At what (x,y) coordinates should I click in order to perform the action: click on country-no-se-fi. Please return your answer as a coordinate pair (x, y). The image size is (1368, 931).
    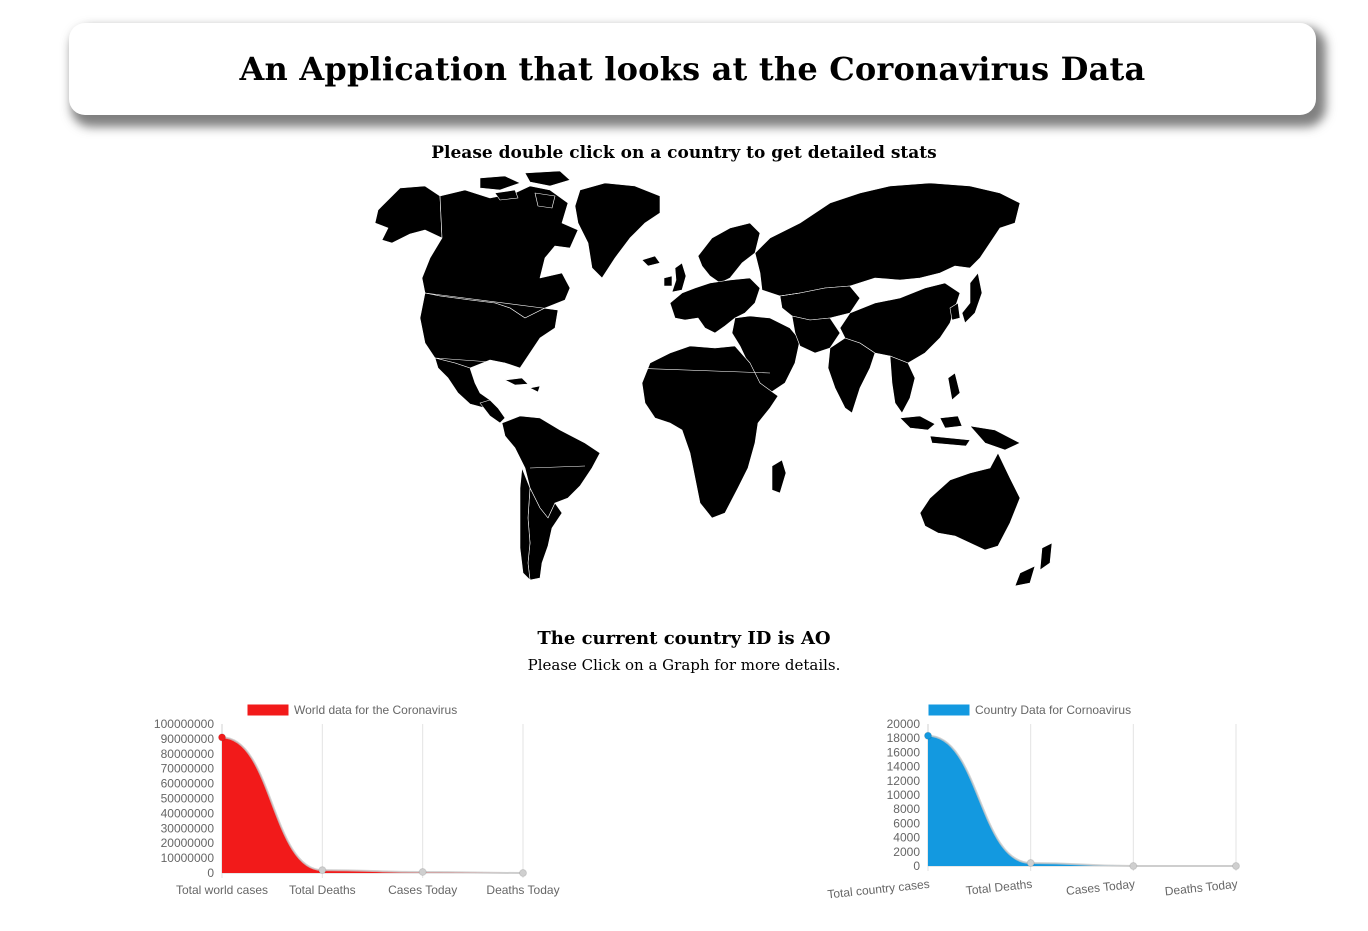
    Looking at the image, I should click on (729, 253).